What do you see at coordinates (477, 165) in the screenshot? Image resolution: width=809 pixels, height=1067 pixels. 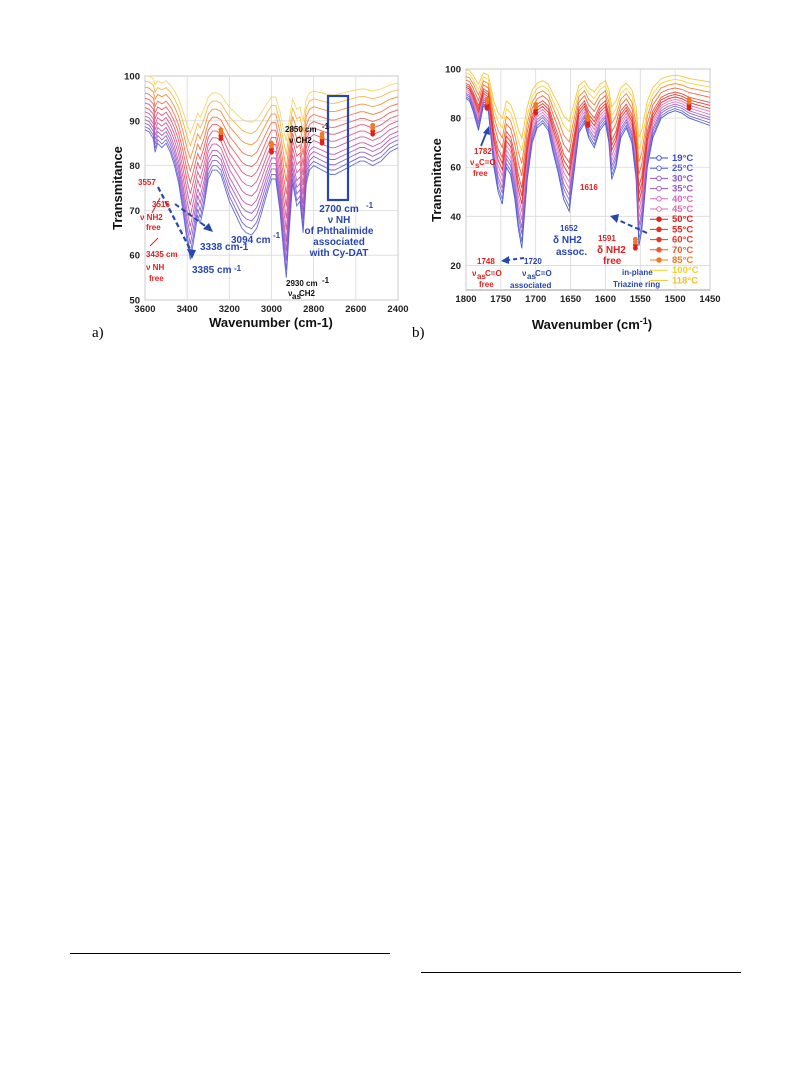 I see `panel-b-ann-s-sub: s` at bounding box center [477, 165].